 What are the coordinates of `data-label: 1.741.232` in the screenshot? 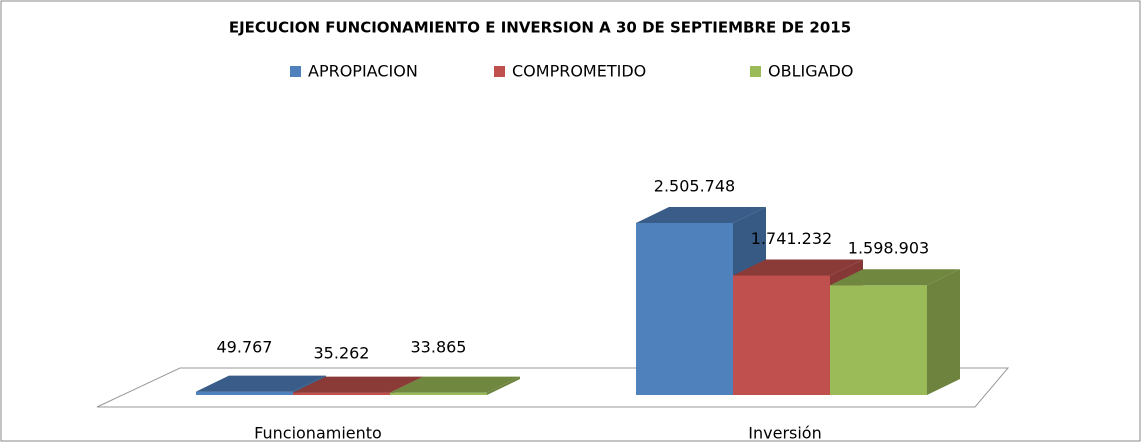 It's located at (791, 238).